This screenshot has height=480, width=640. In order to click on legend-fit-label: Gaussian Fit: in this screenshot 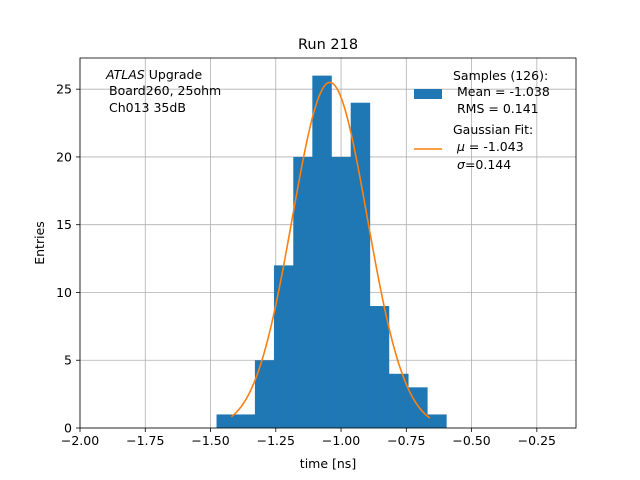, I will do `click(493, 129)`.